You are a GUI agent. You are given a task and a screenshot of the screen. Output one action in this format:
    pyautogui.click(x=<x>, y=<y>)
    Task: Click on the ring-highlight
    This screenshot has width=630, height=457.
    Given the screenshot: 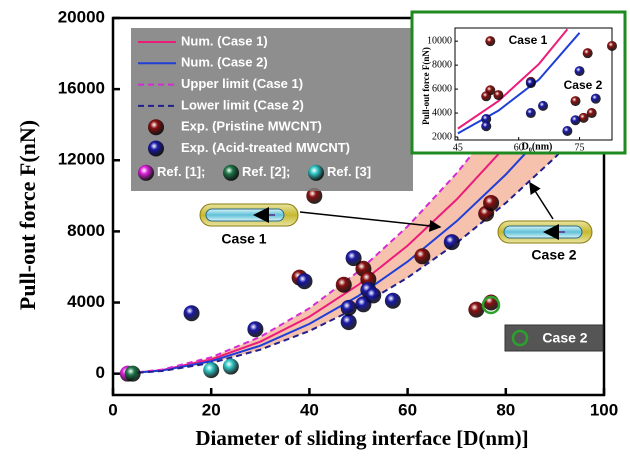 What is the action you would take?
    pyautogui.click(x=491, y=305)
    